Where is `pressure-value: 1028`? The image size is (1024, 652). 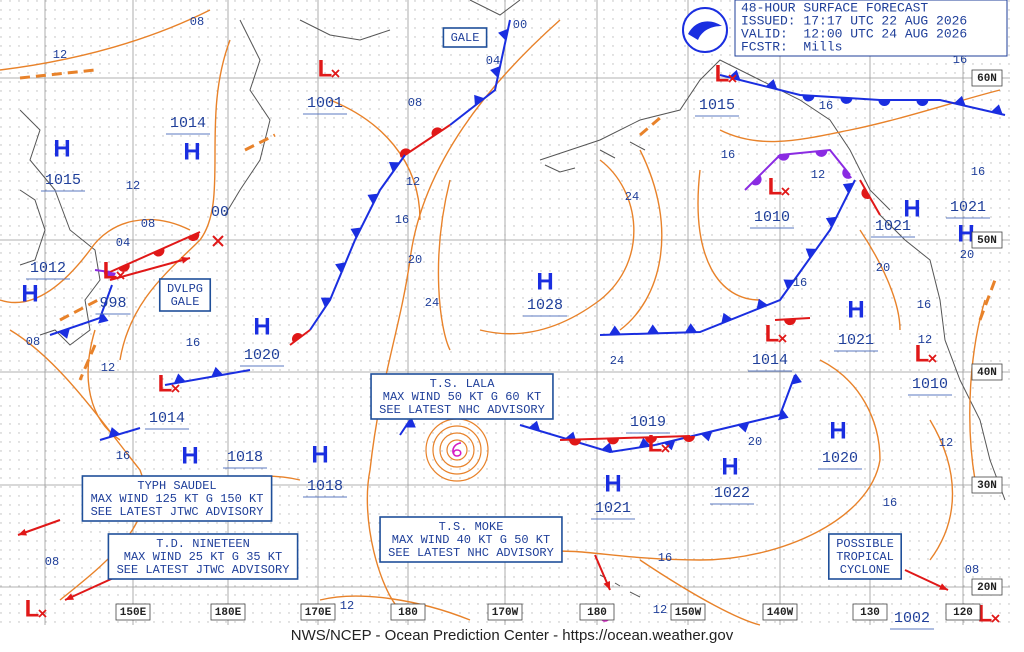 pressure-value: 1028 is located at coordinates (545, 305).